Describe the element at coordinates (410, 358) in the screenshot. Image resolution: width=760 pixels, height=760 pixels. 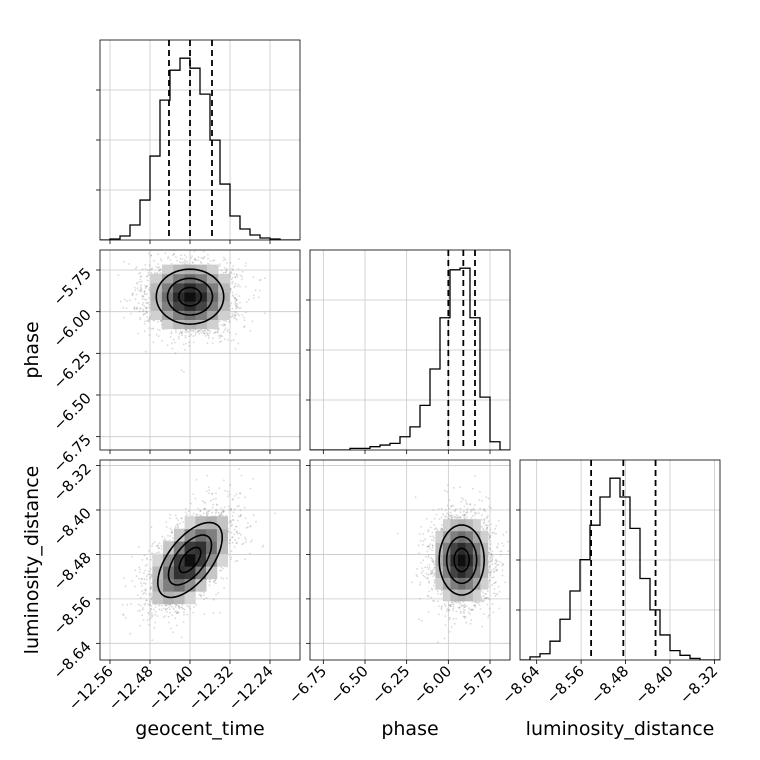
I see `histogram-step` at that location.